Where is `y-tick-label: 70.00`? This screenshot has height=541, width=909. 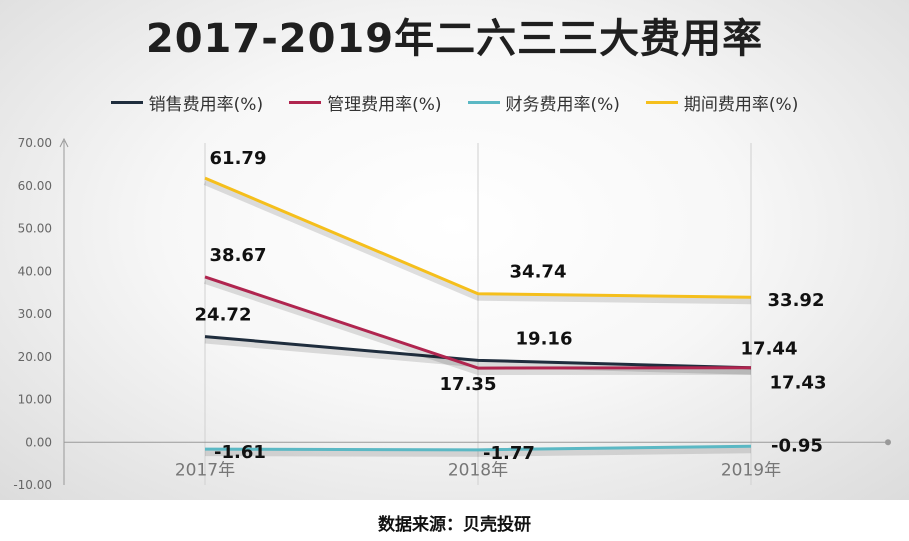 y-tick-label: 70.00 is located at coordinates (35, 143).